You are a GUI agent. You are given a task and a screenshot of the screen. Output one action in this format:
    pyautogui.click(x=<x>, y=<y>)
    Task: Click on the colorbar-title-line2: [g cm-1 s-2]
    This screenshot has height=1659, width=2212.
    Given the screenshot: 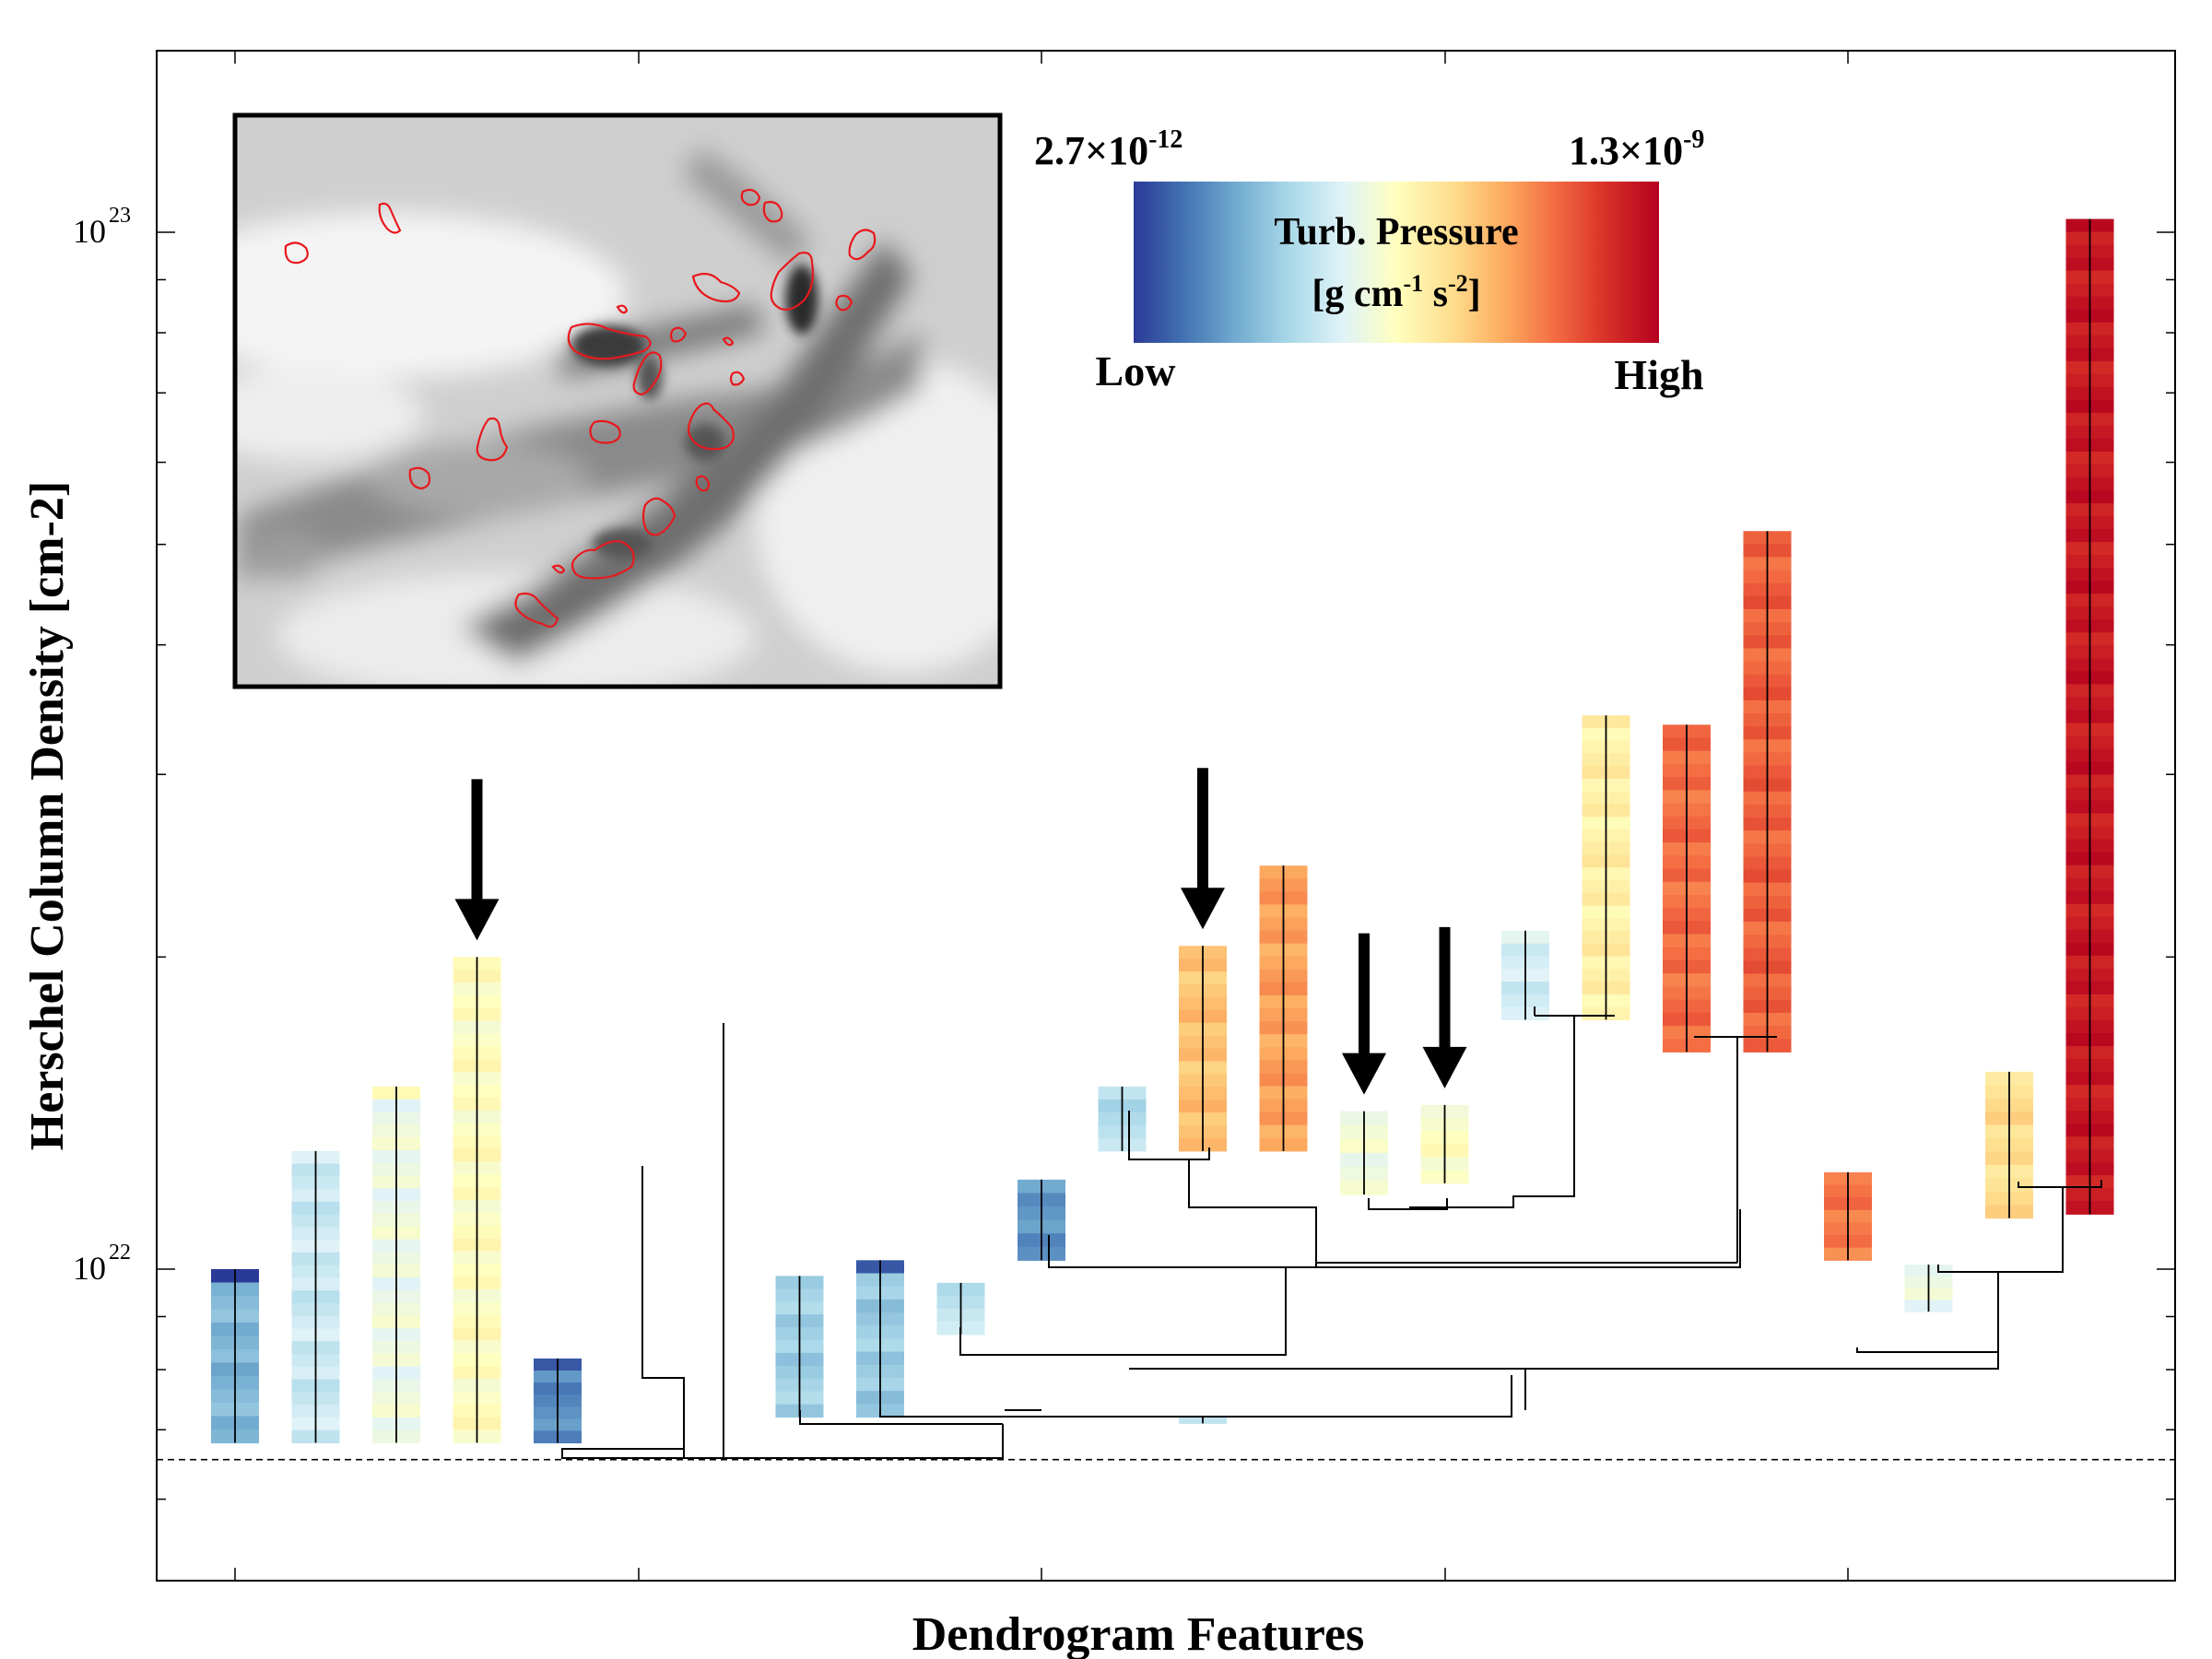 What is the action you would take?
    pyautogui.click(x=1396, y=292)
    